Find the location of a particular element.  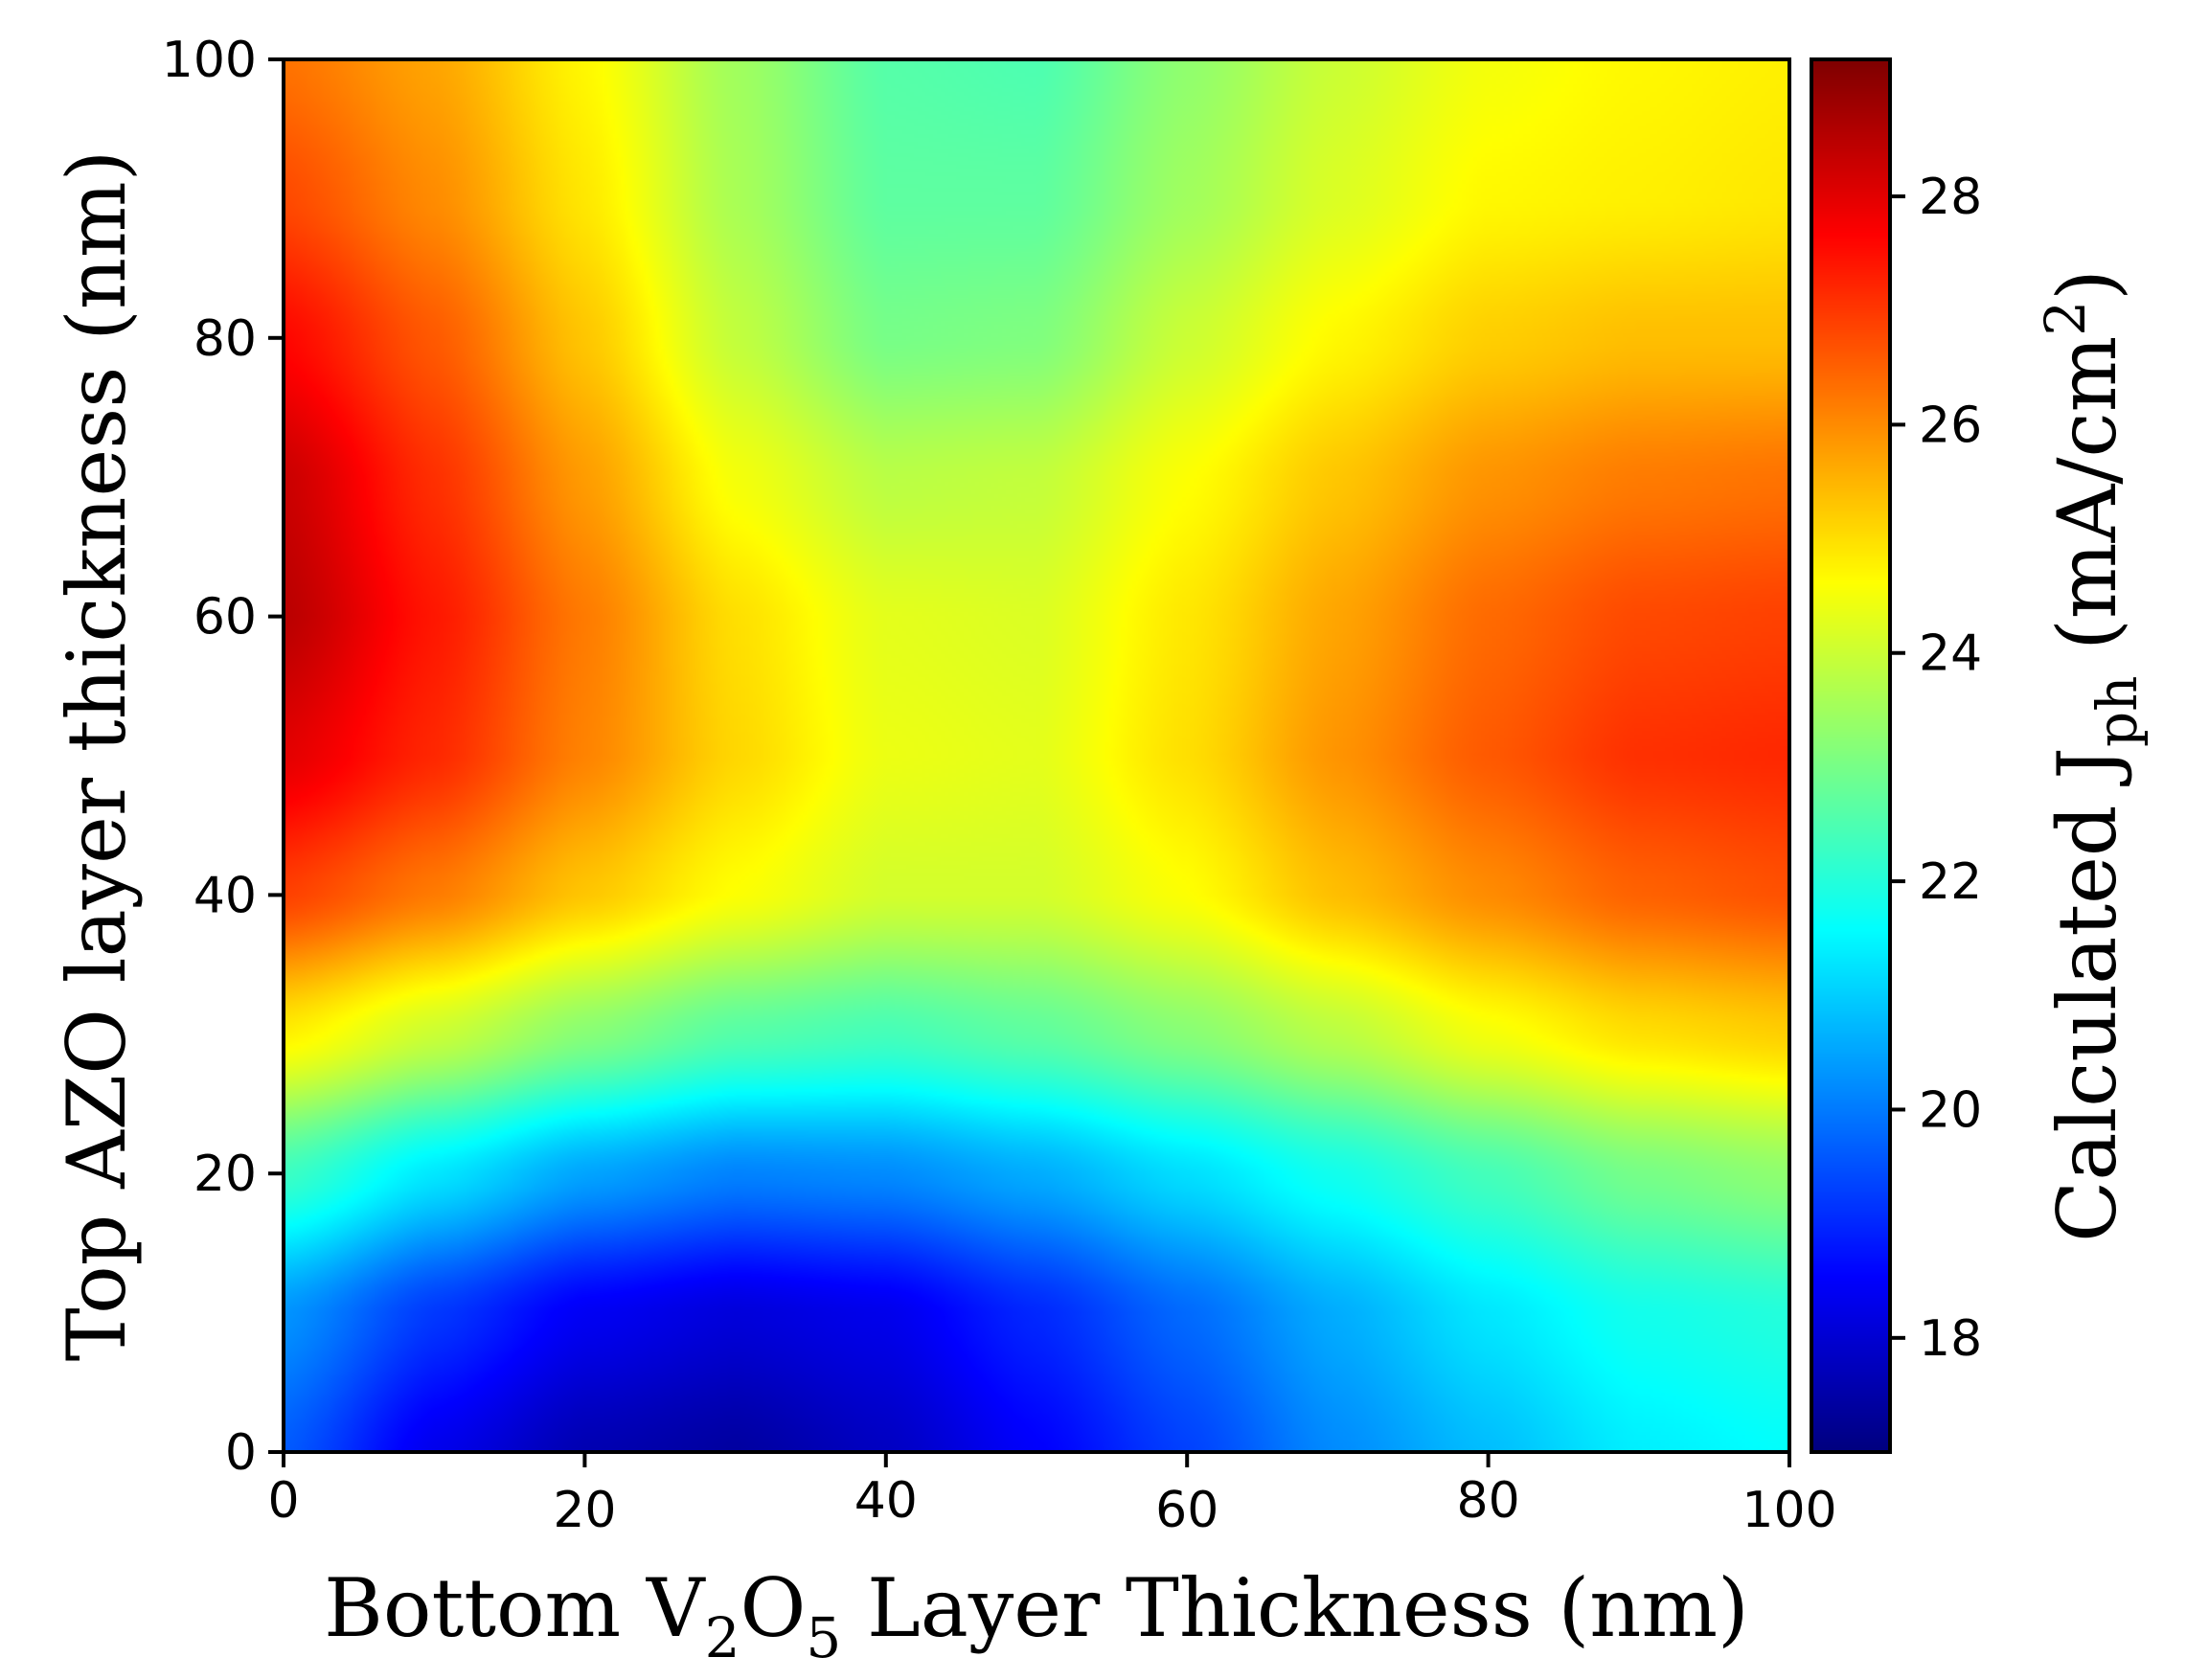

colorbar-tick-label: 18 is located at coordinates (1950, 1339).